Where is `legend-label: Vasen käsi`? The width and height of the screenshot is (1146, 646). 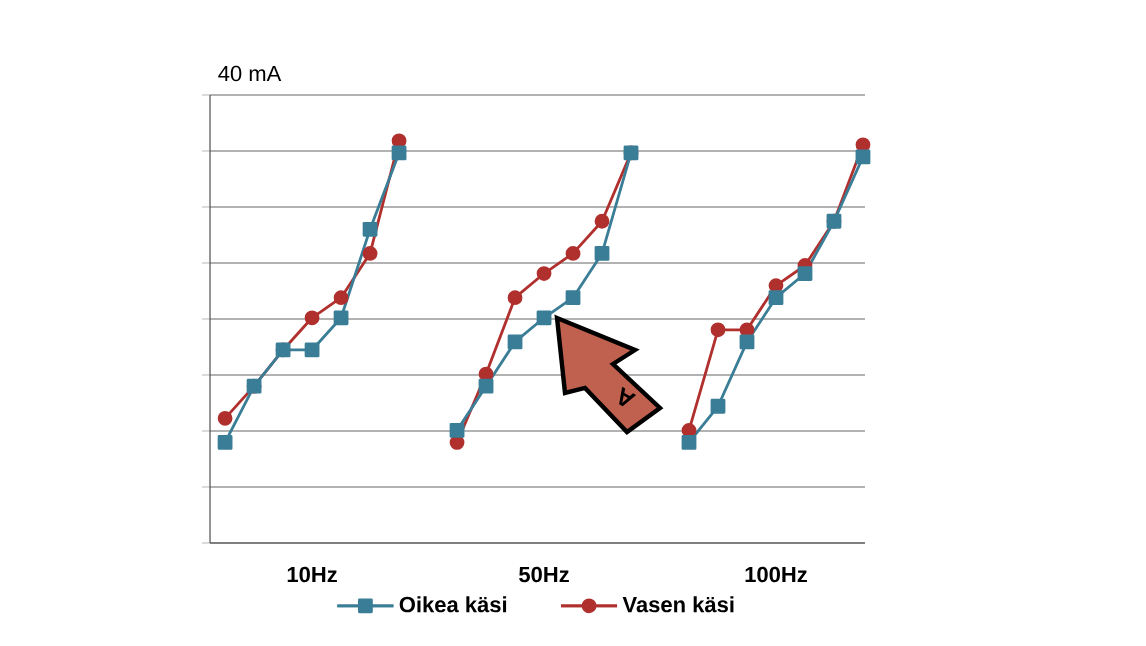 legend-label: Vasen käsi is located at coordinates (678, 604).